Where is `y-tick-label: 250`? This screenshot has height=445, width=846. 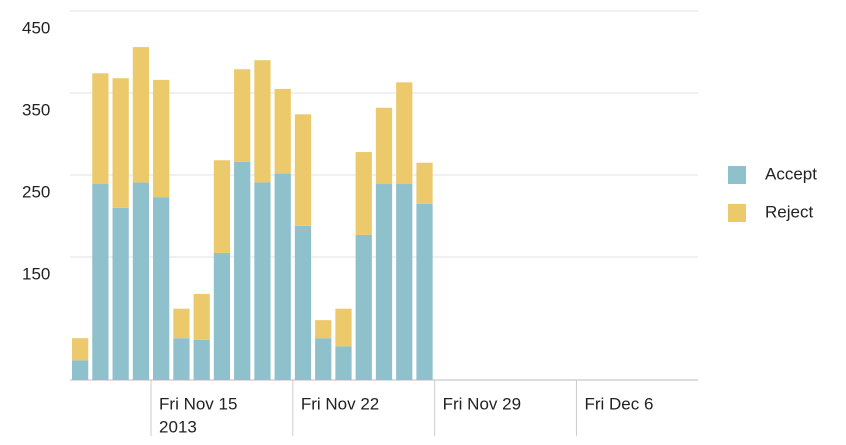 y-tick-label: 250 is located at coordinates (36, 191).